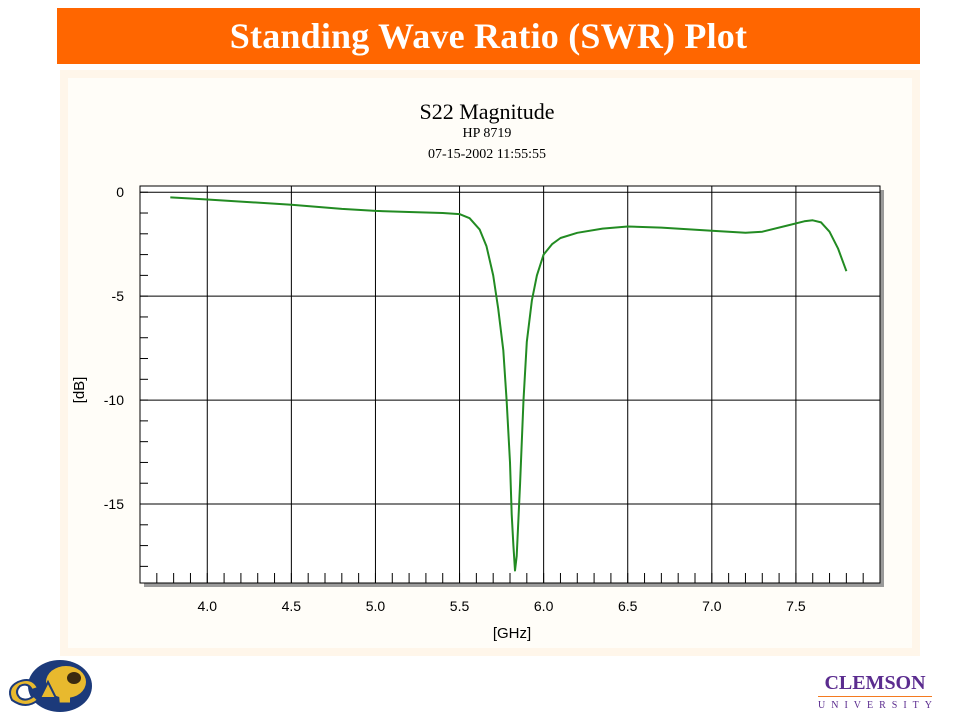 Image resolution: width=960 pixels, height=720 pixels. Describe the element at coordinates (544, 606) in the screenshot. I see `x-tick-label: 6.0` at that location.